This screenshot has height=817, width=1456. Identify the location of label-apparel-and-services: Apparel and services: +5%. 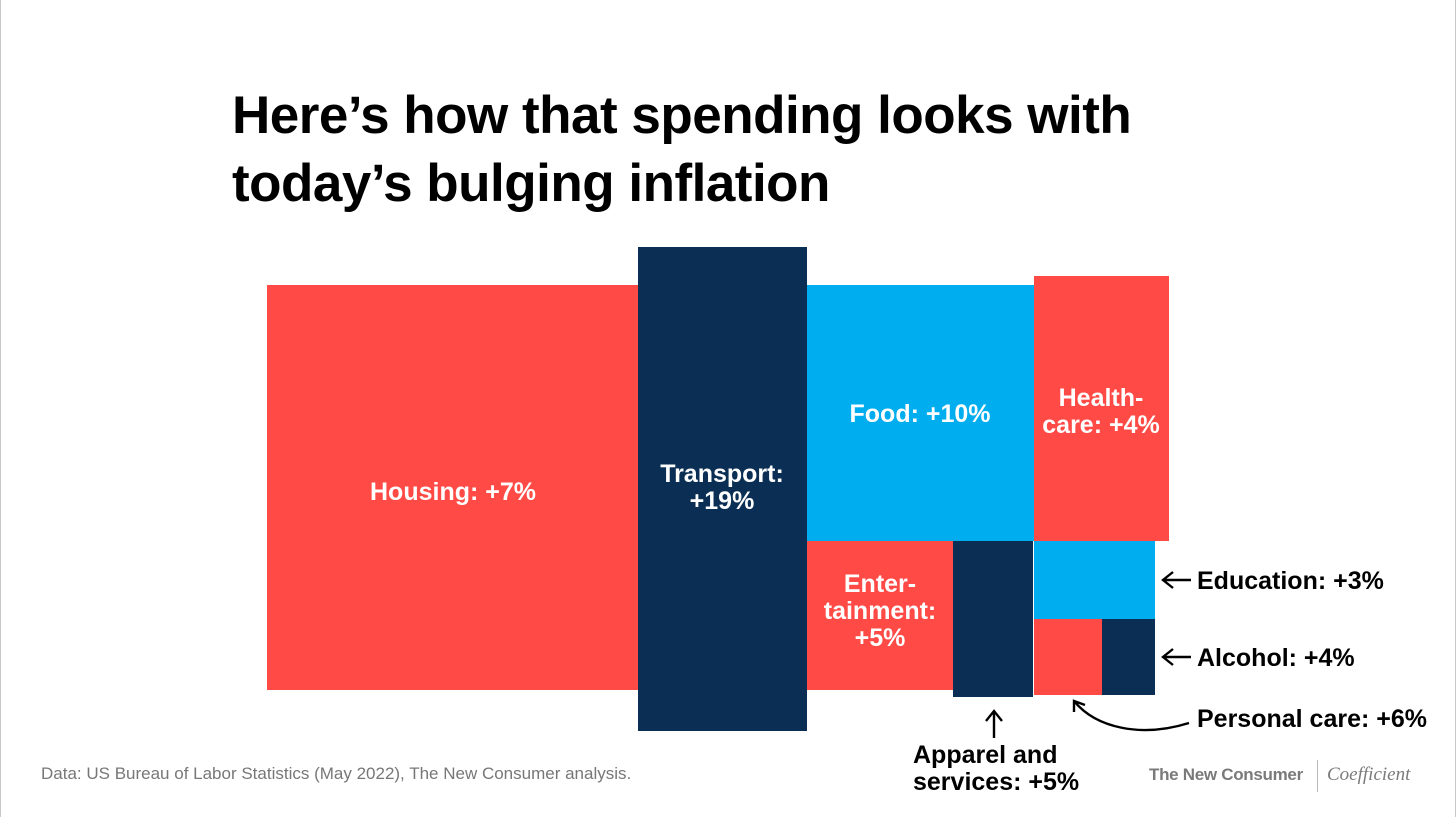
(996, 768).